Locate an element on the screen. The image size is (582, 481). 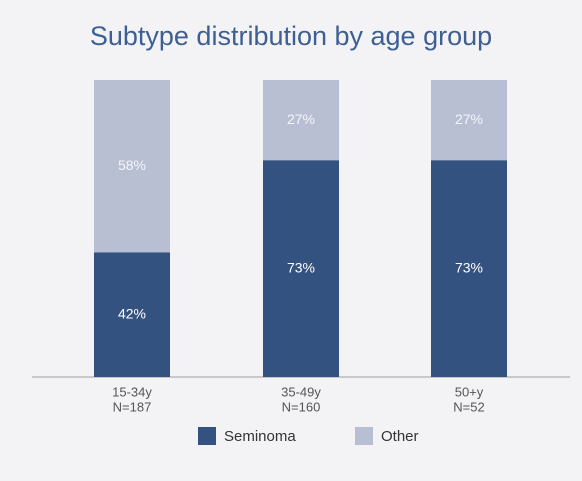
x-tick-label: 50+y is located at coordinates (469, 391).